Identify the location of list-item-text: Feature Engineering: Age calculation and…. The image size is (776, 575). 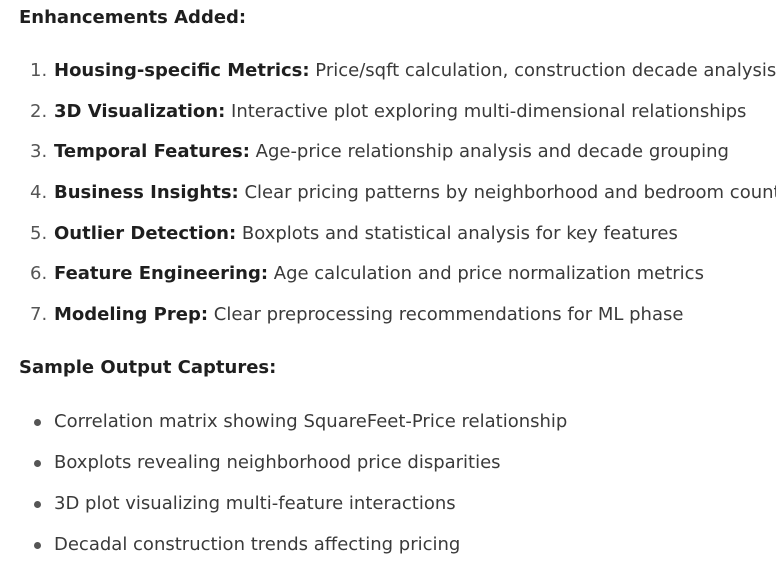
(379, 274).